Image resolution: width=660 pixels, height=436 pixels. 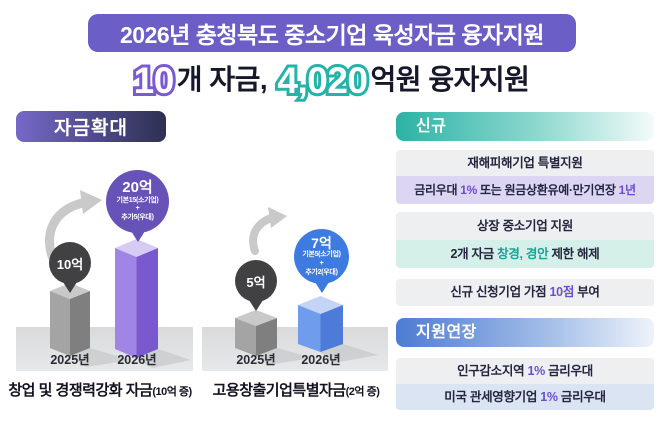 What do you see at coordinates (322, 80) in the screenshot?
I see `fund-amount-number: 4,020 4,020` at bounding box center [322, 80].